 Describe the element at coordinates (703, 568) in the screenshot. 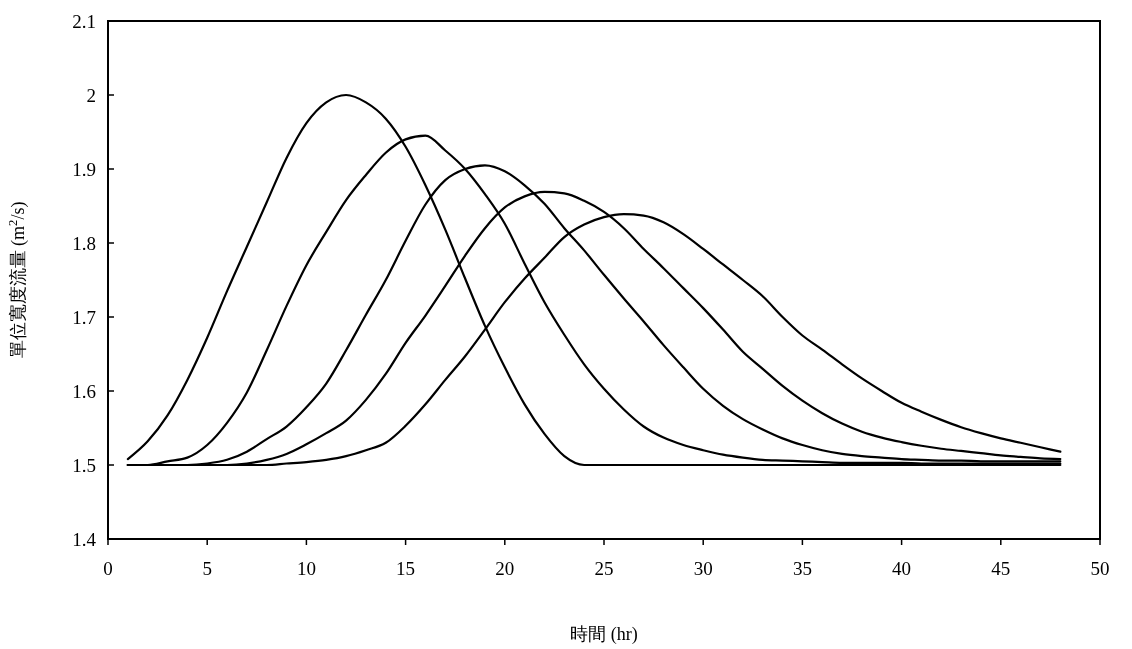

I see `x-tick-label: 30` at that location.